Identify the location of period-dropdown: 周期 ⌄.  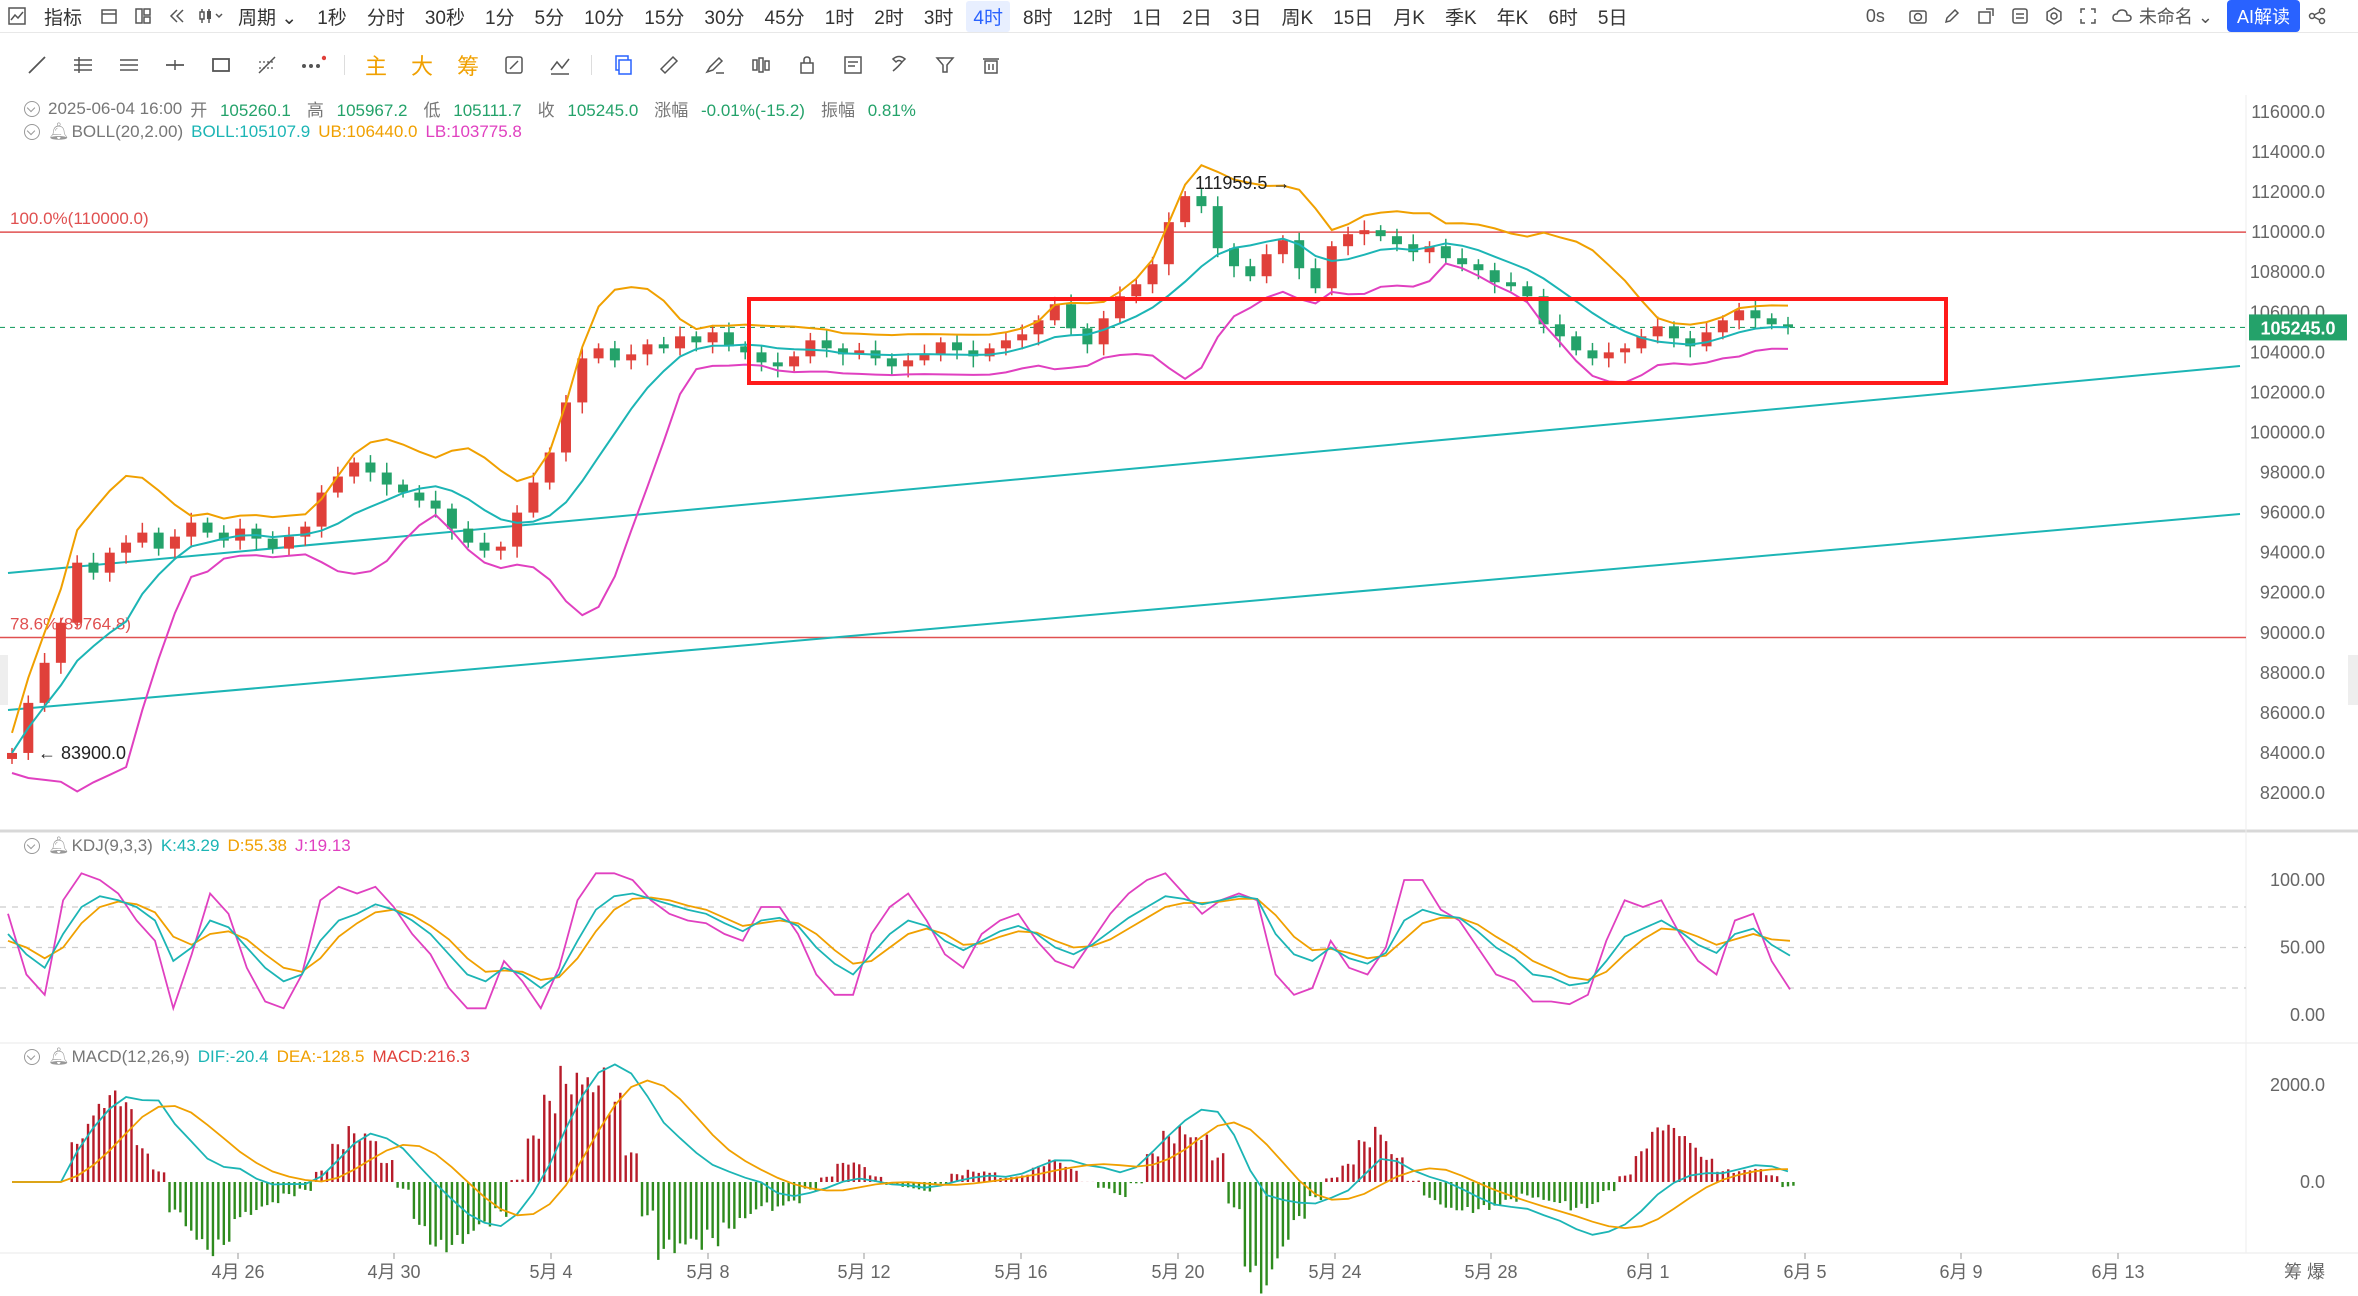
(268, 18).